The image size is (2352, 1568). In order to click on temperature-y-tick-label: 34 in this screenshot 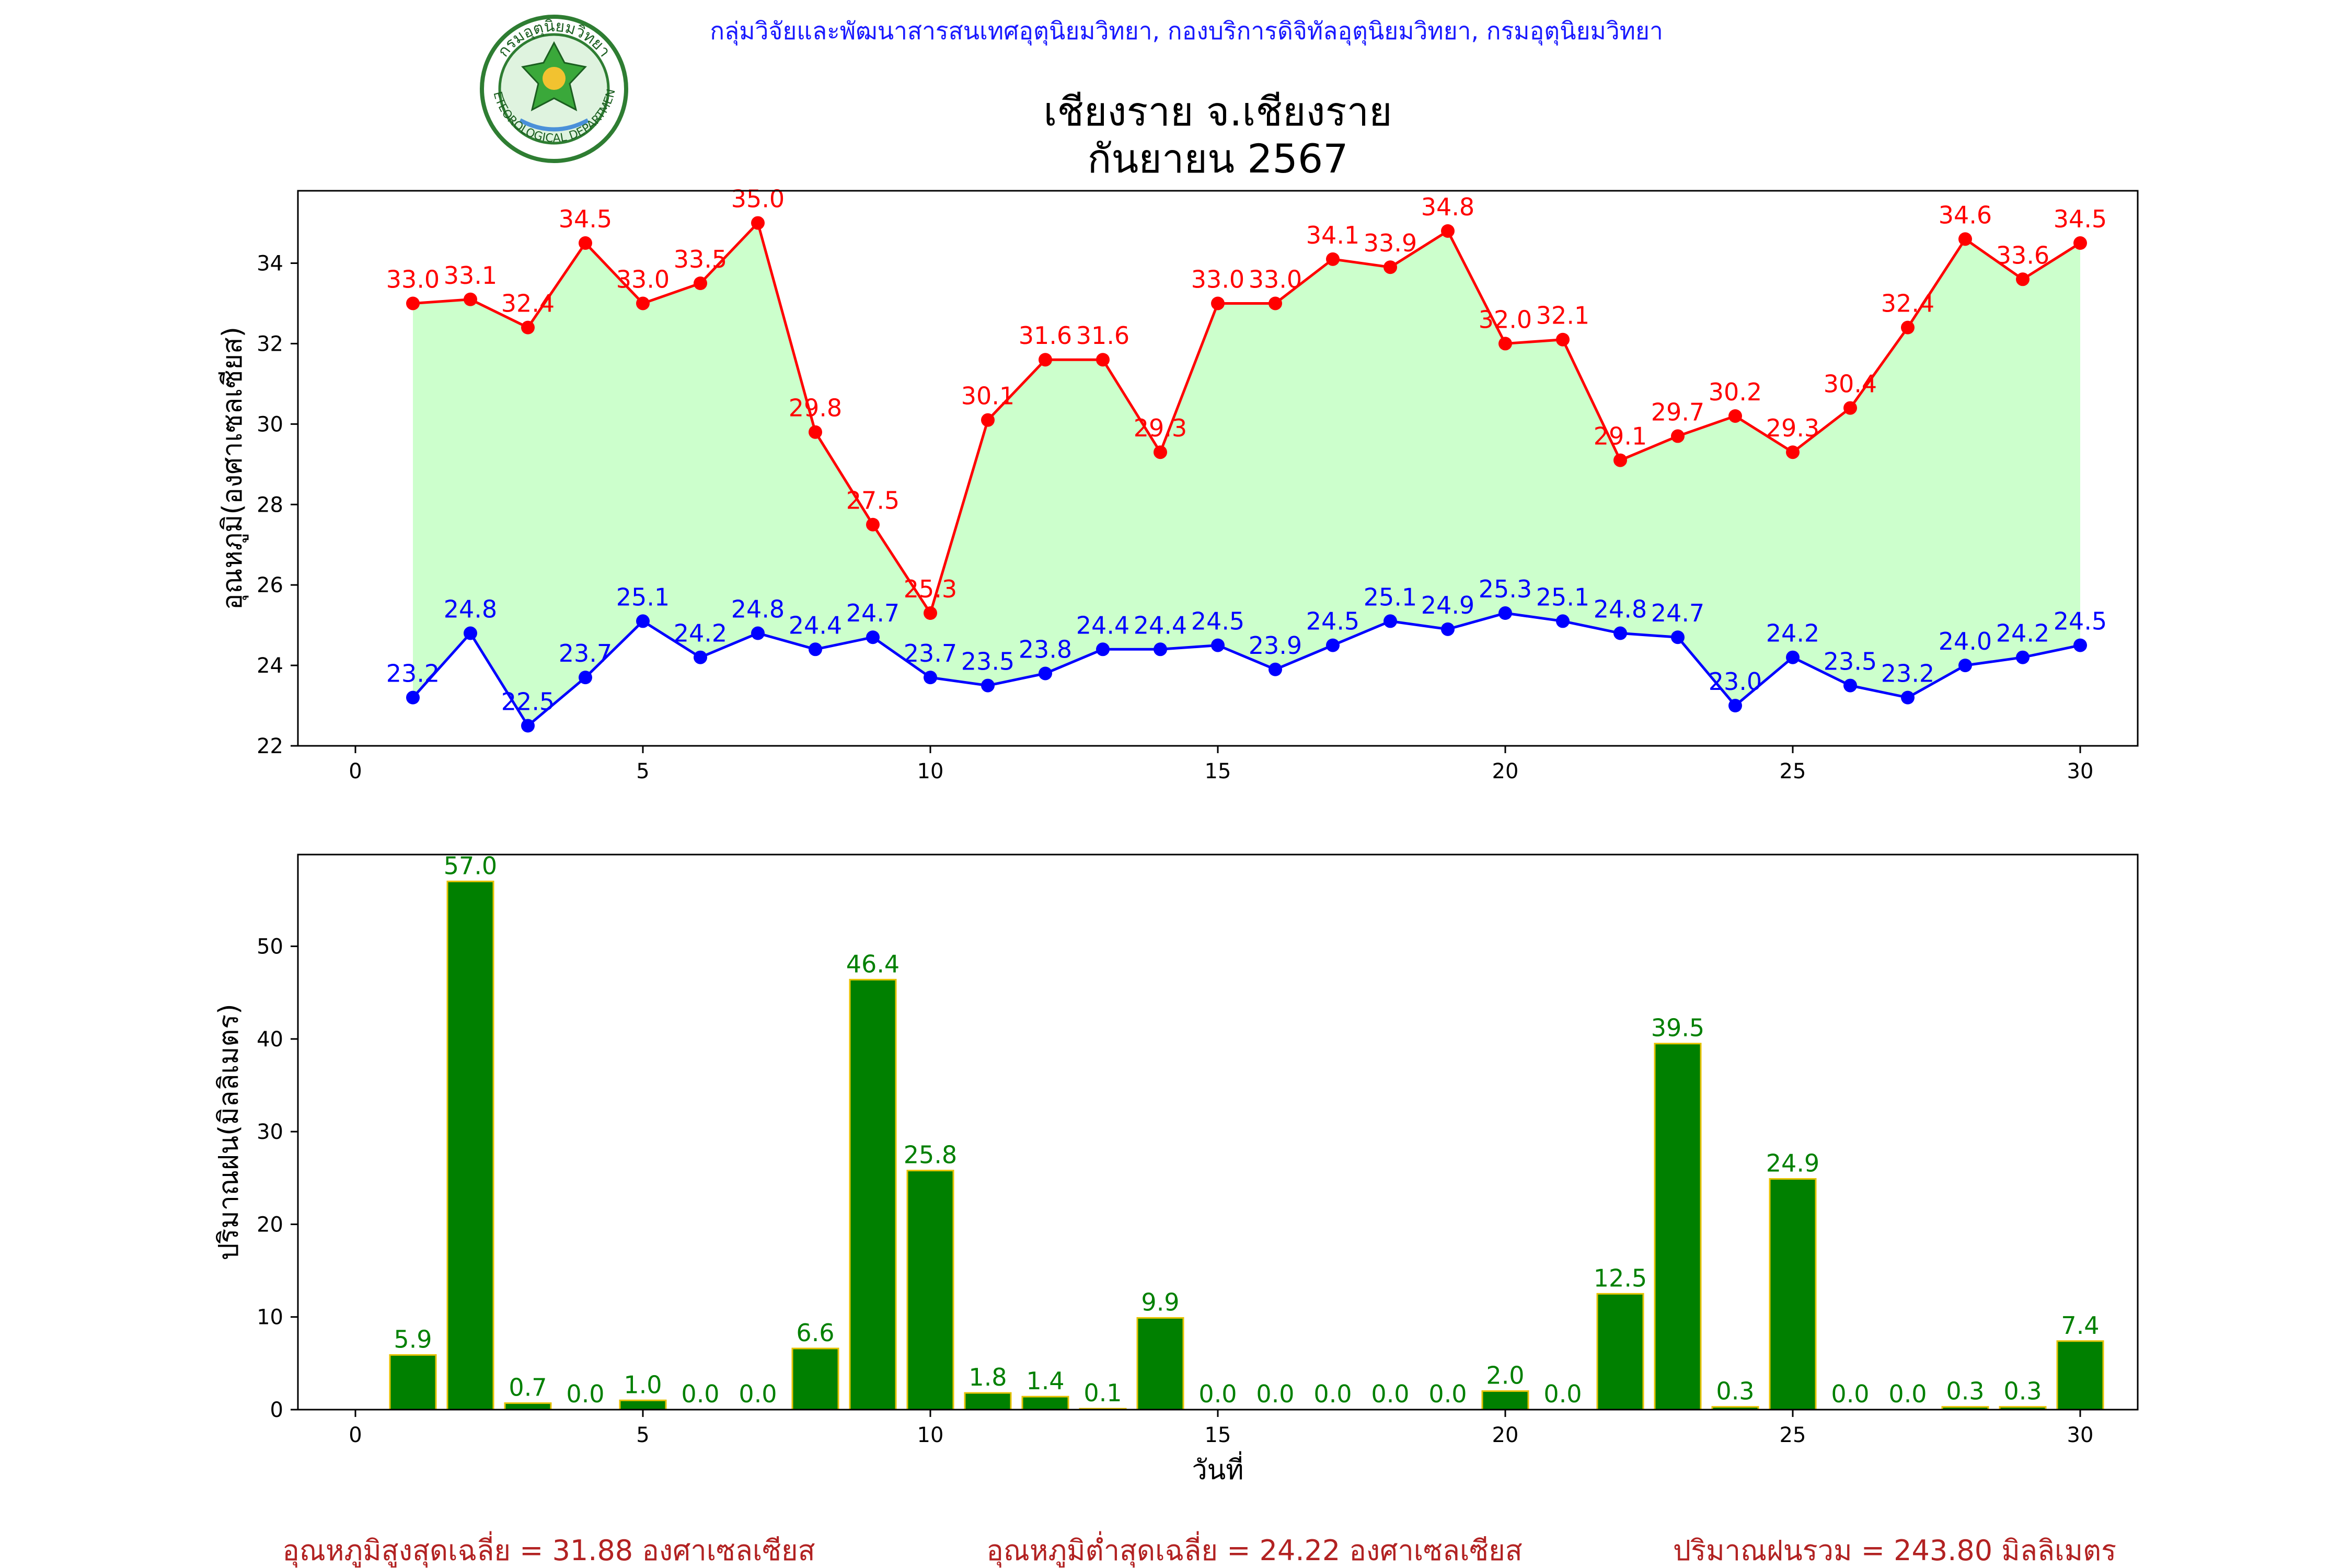, I will do `click(270, 264)`.